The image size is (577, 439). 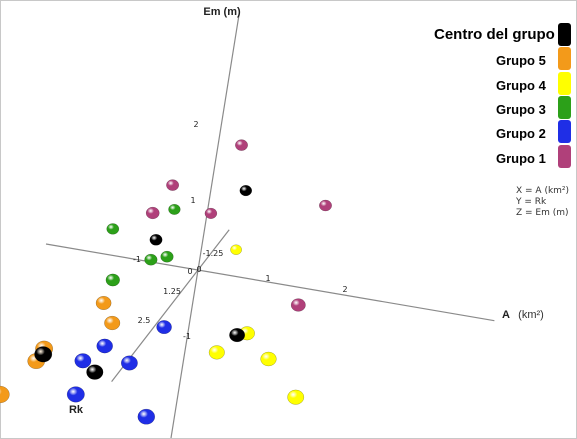 I want to click on y-axis-title: Rk, so click(x=76, y=410).